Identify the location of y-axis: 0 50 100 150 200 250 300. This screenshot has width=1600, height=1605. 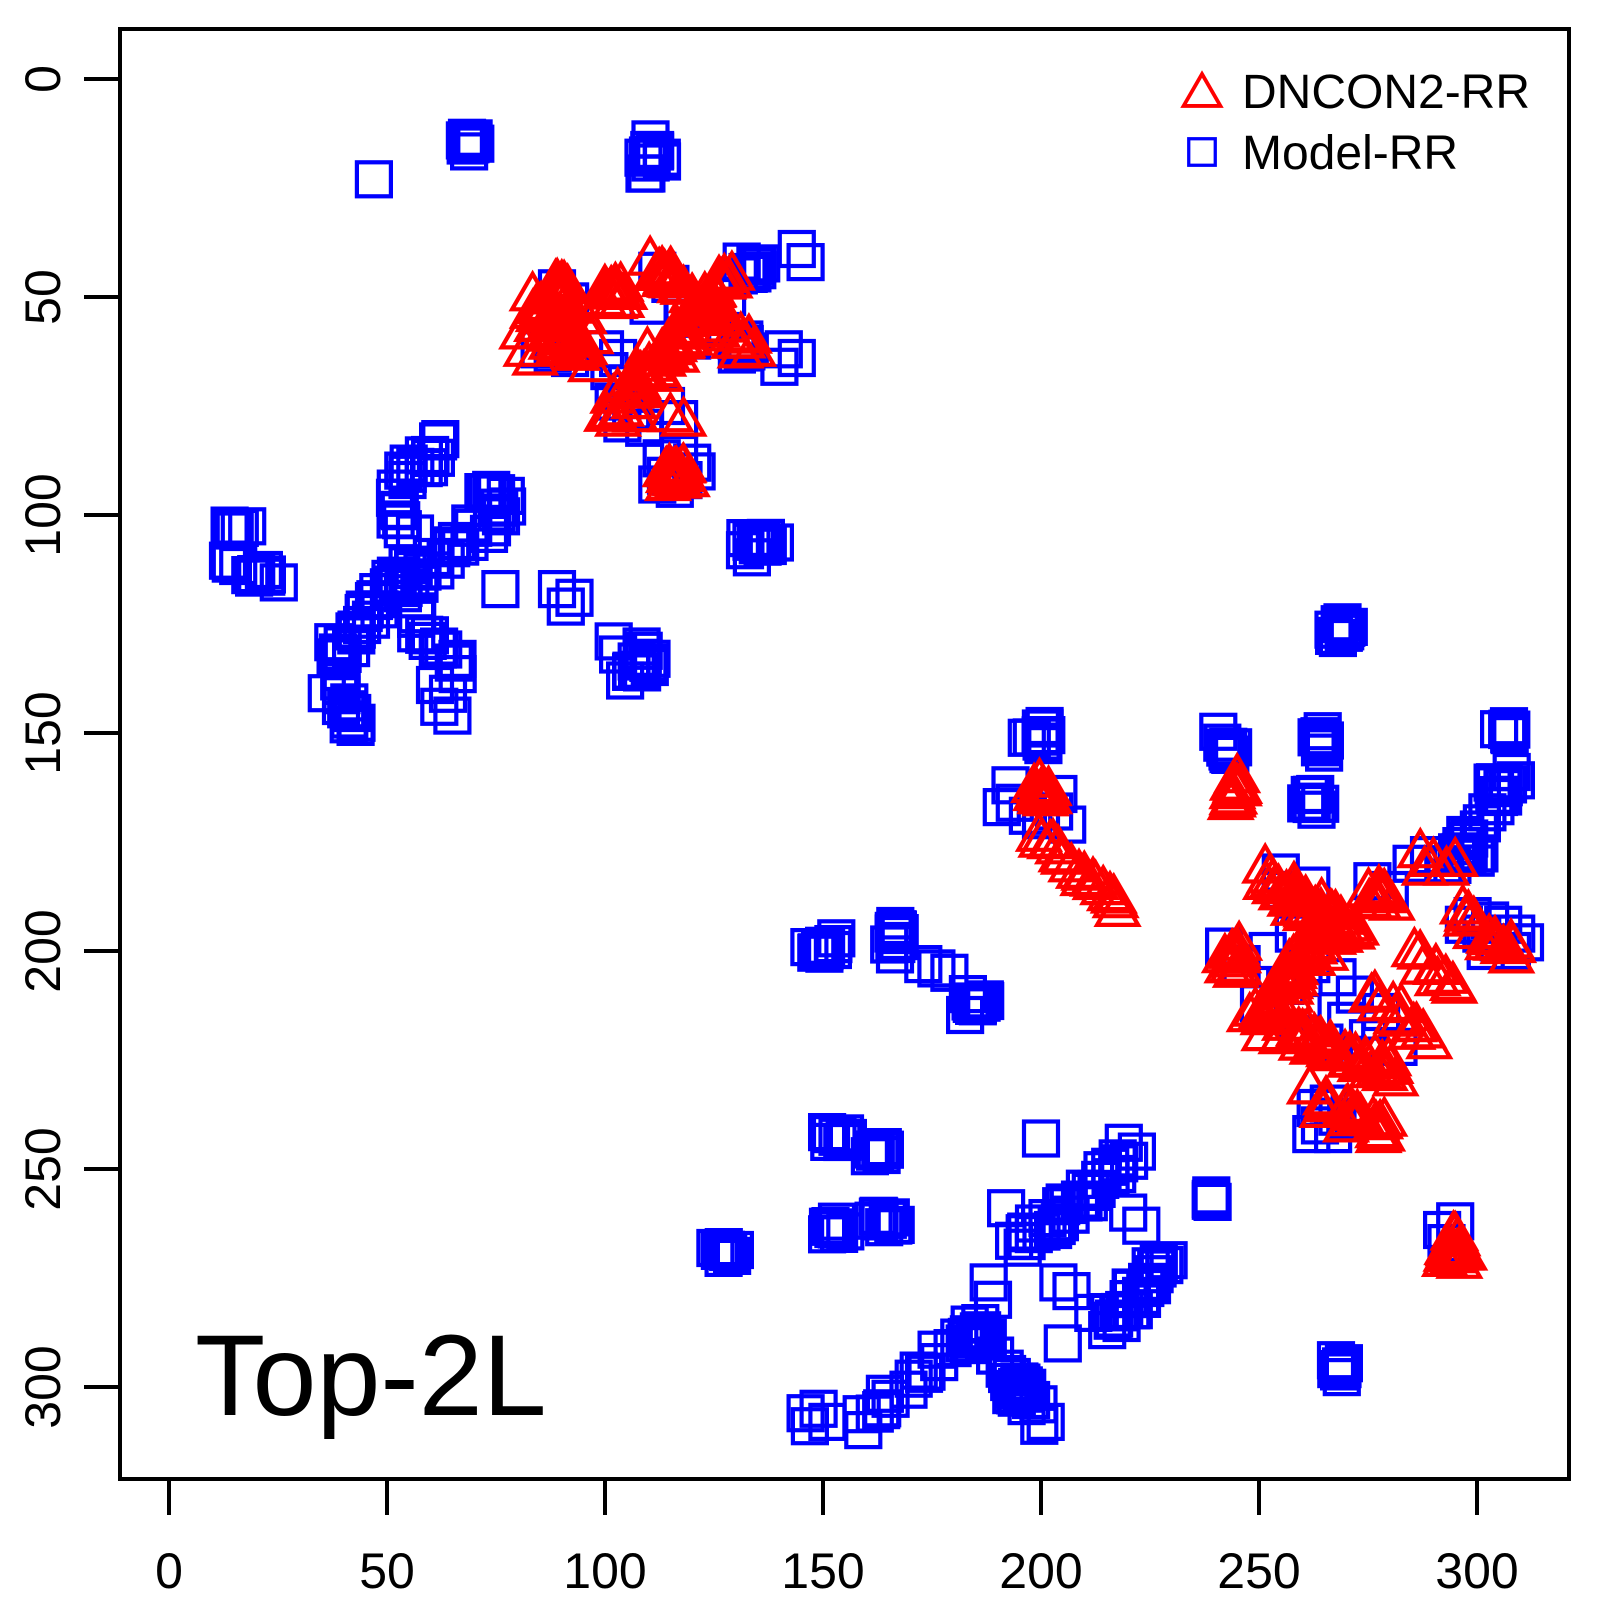
(67, 747).